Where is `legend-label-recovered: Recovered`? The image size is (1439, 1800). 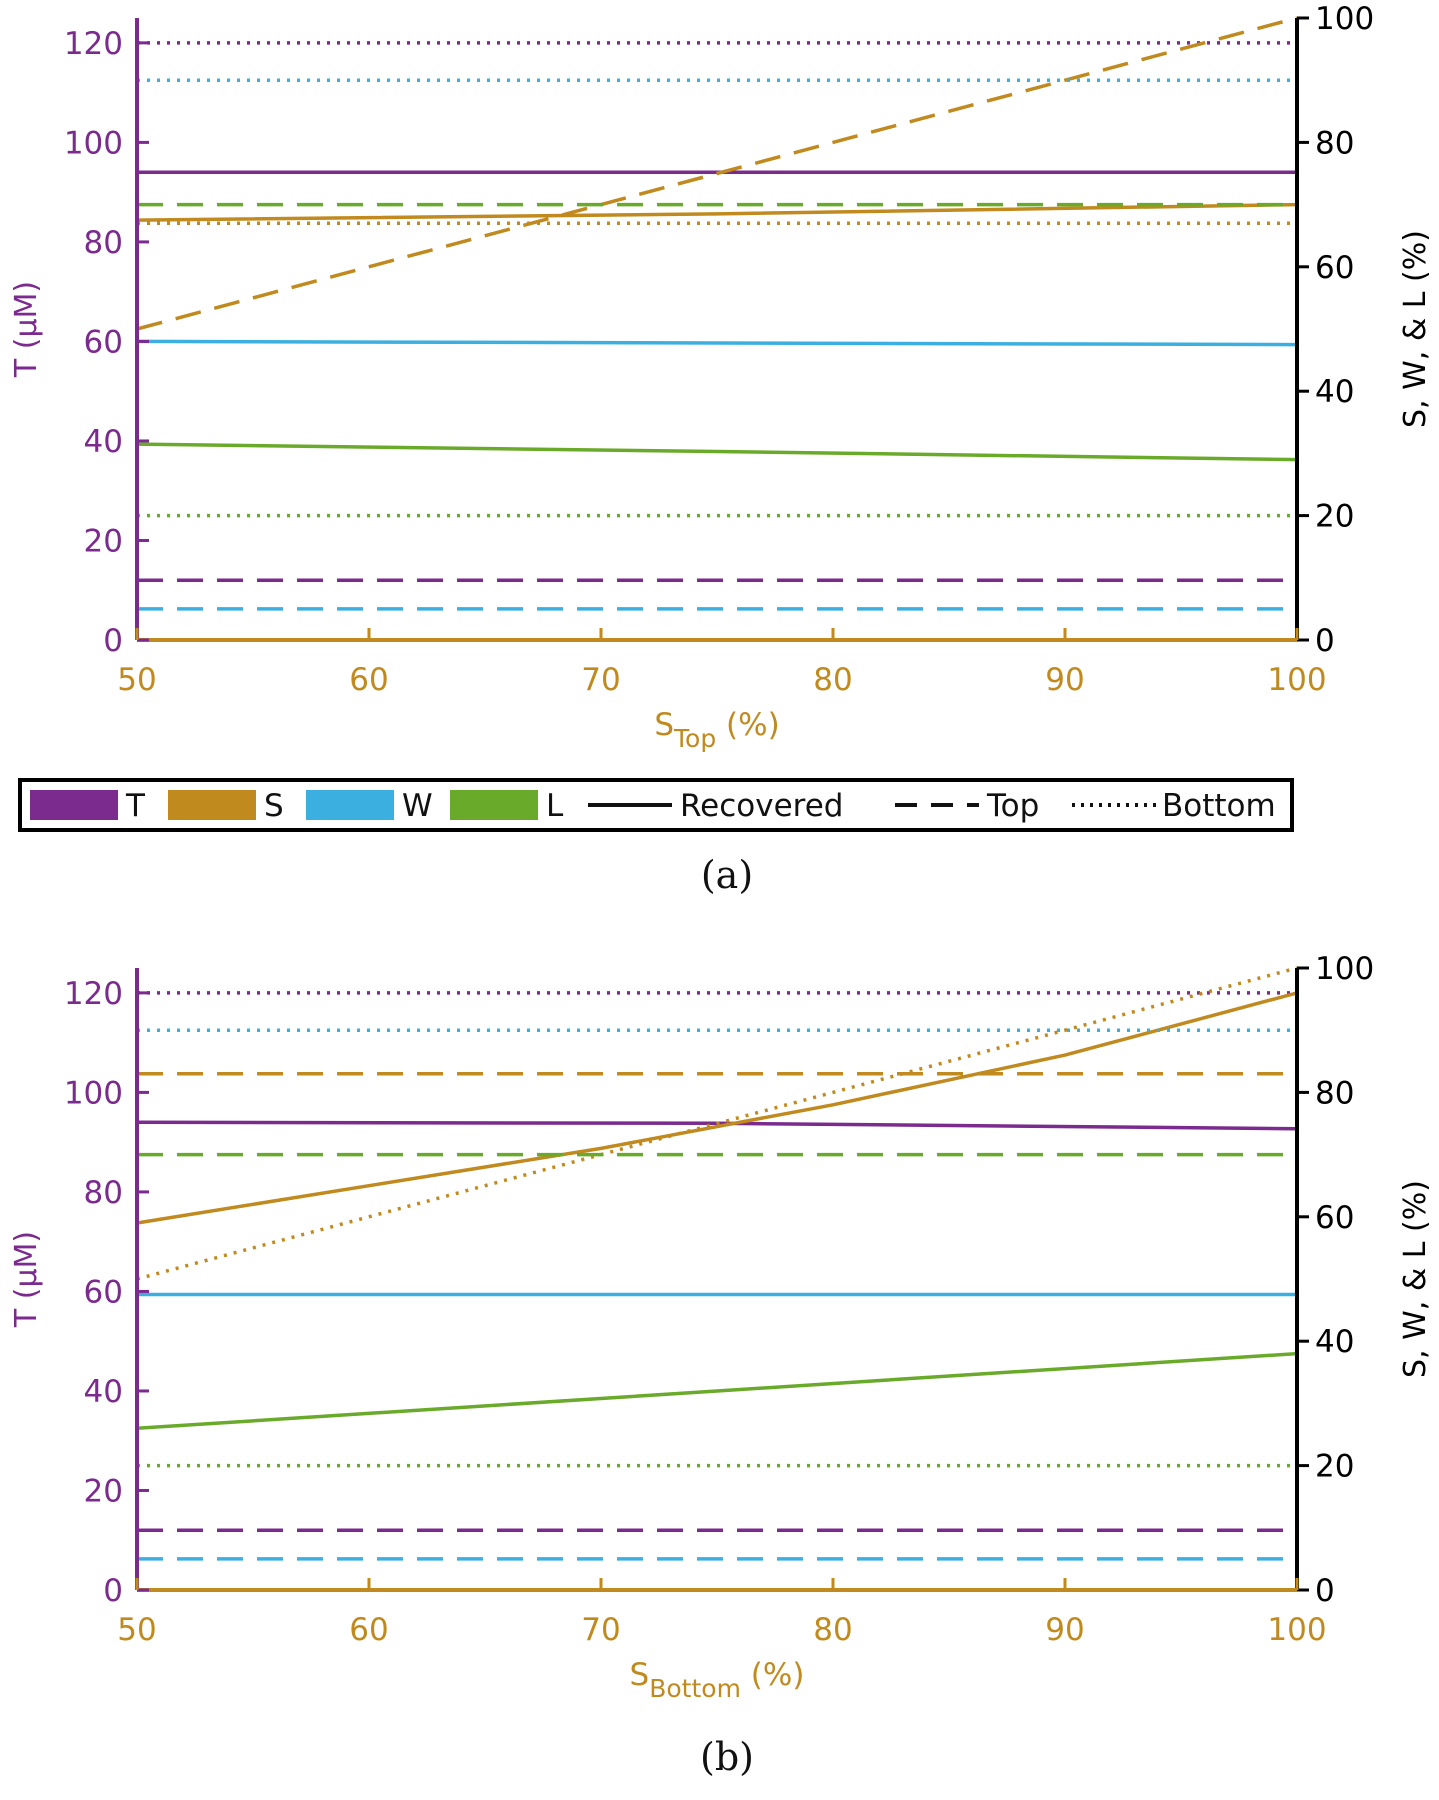 legend-label-recovered: Recovered is located at coordinates (761, 806).